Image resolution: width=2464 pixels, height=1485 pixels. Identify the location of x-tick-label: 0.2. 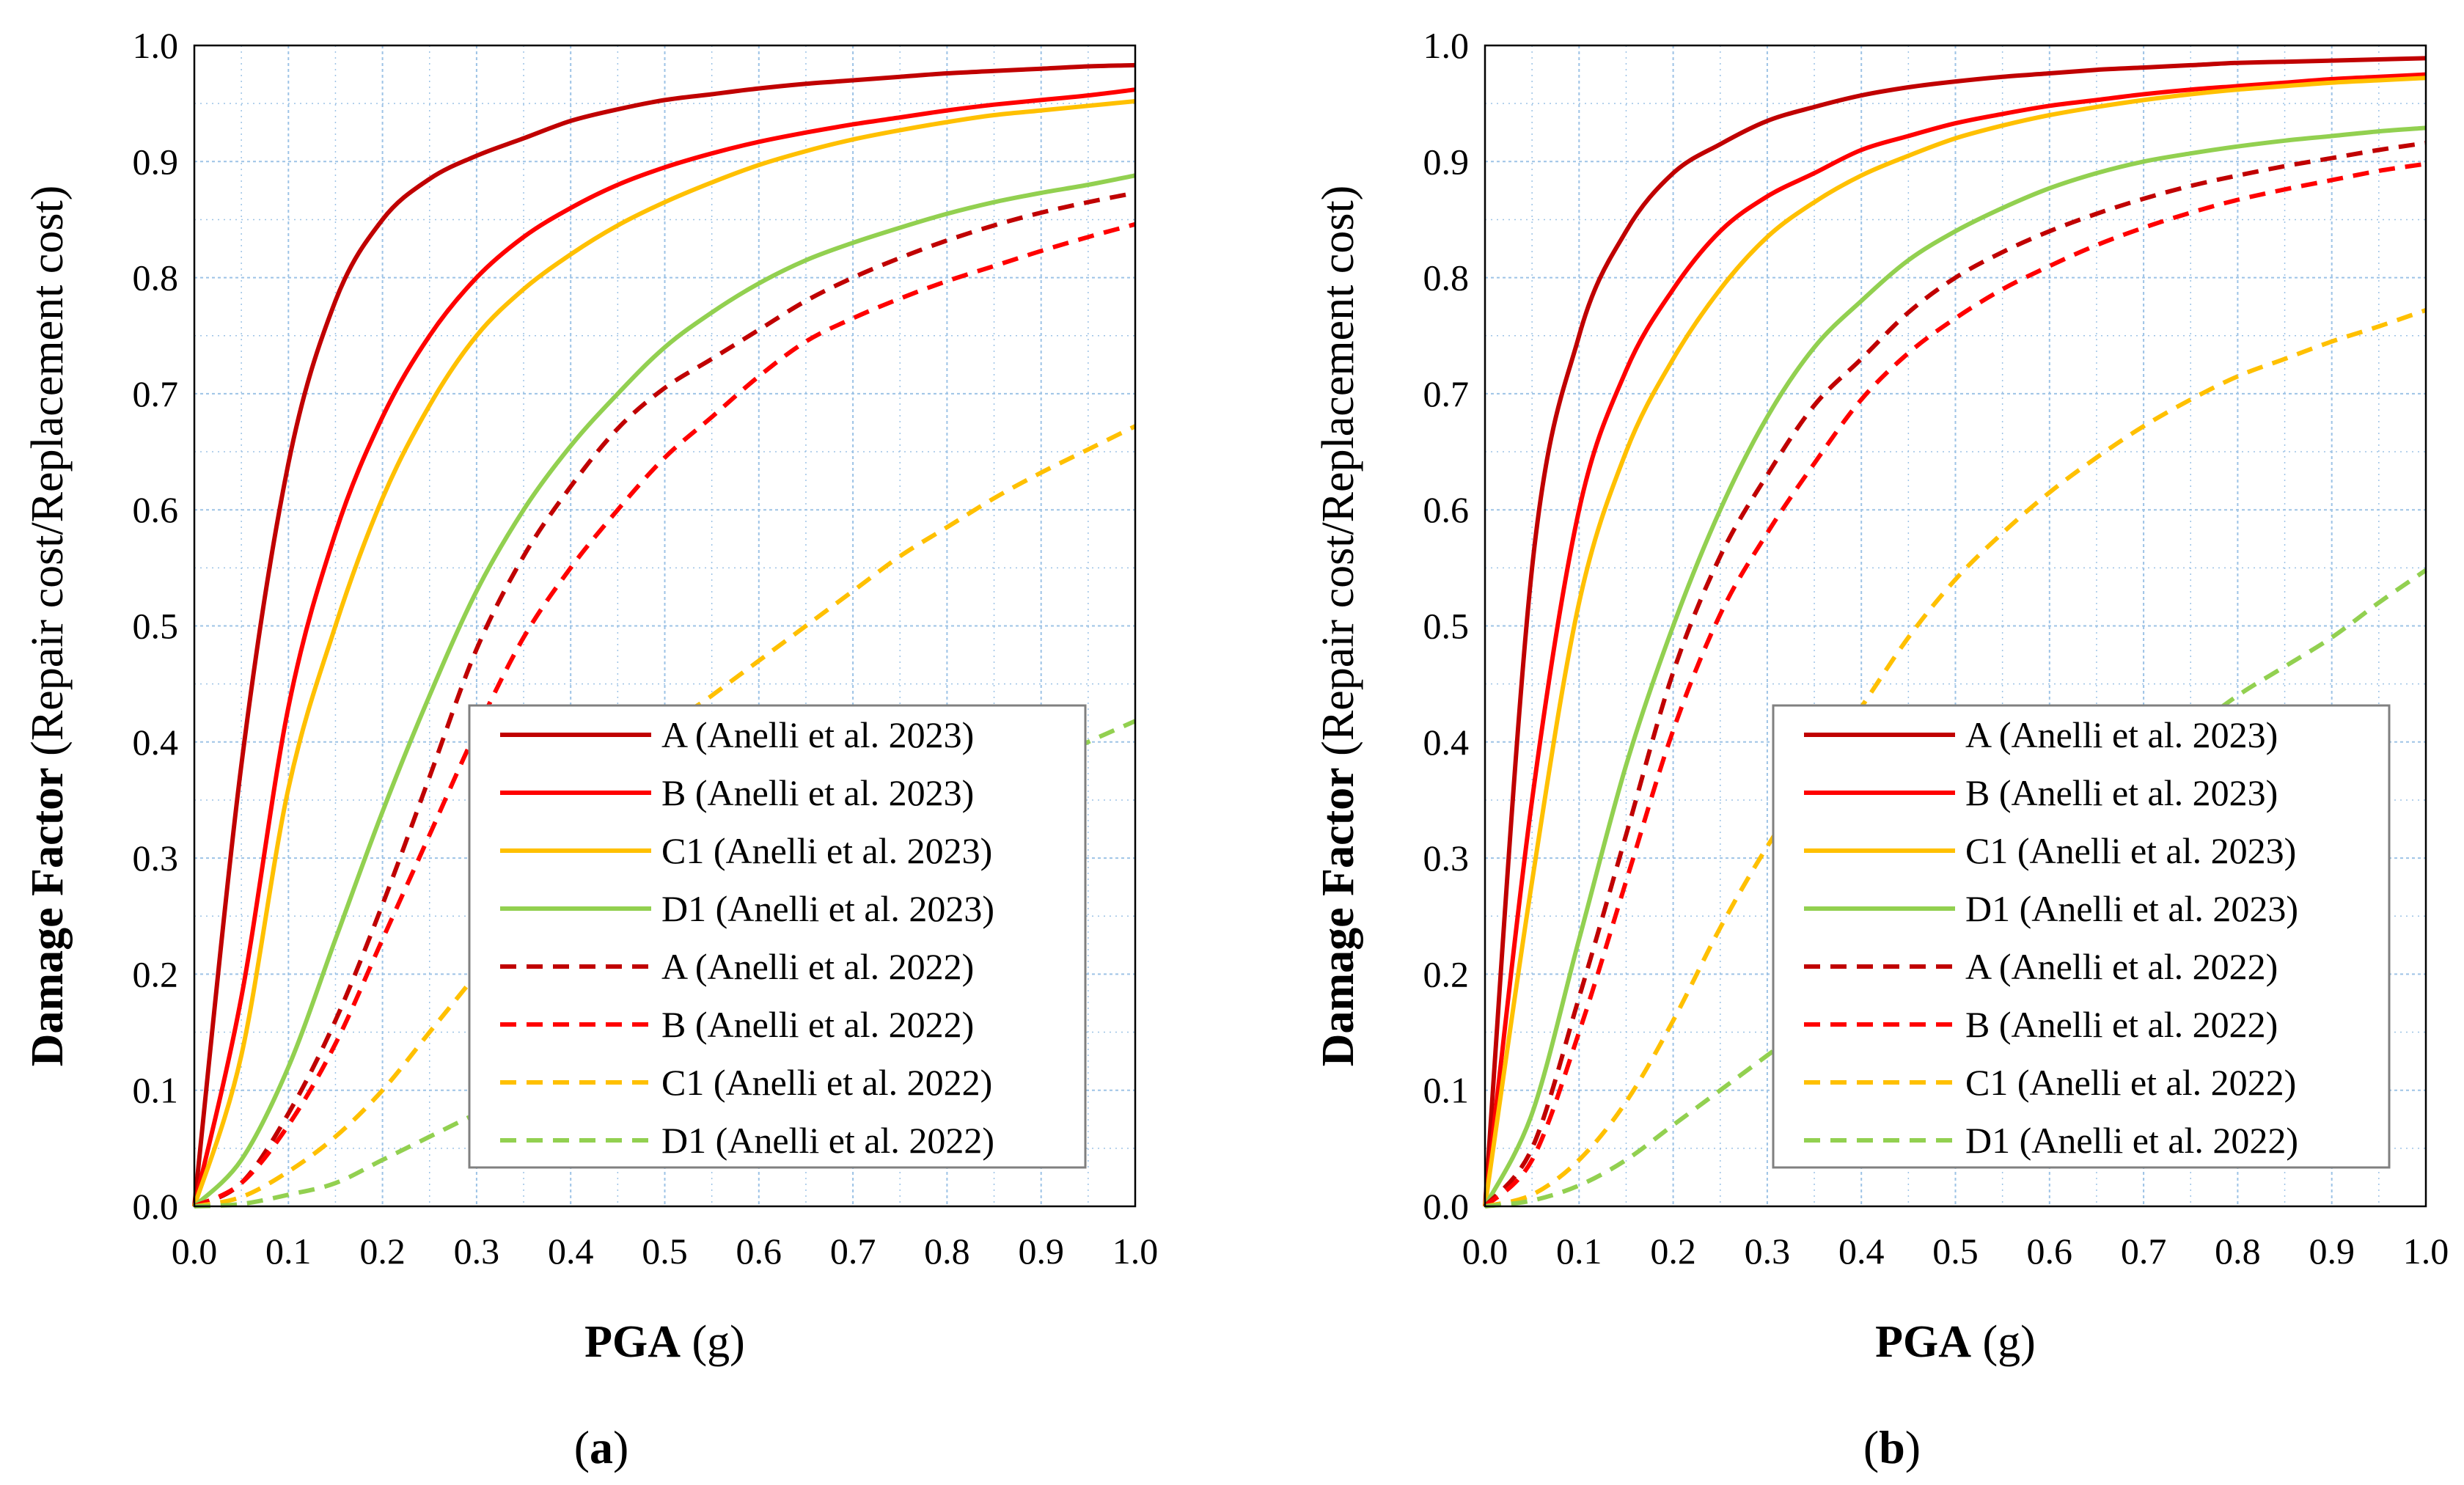
(382, 1251).